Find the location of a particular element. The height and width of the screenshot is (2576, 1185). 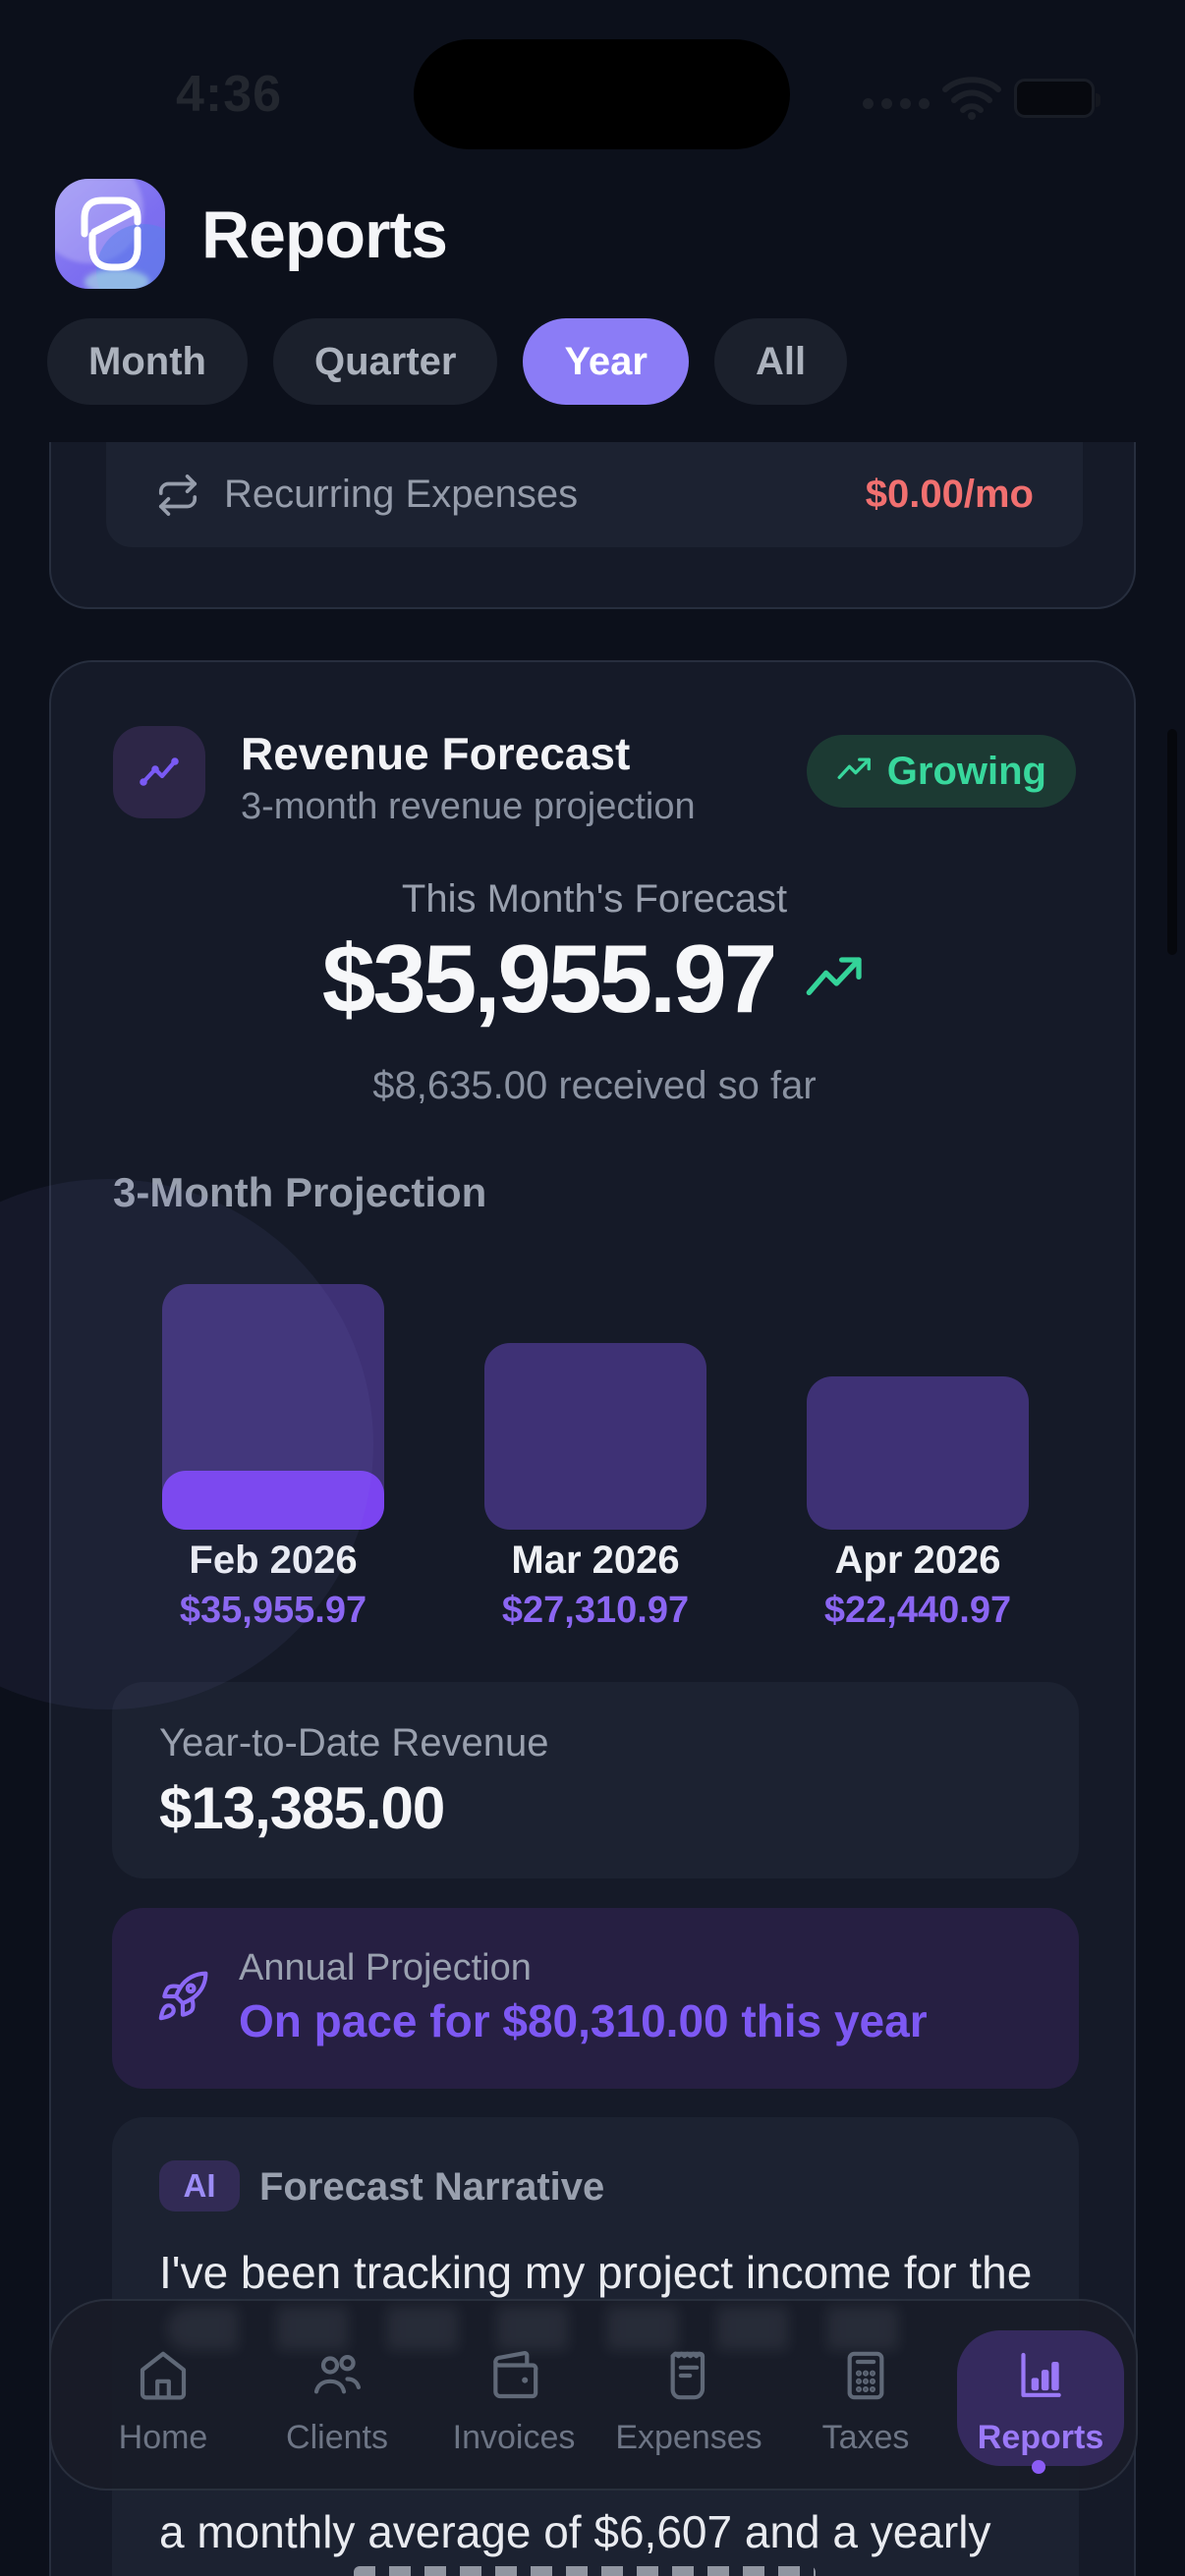

tab-home: Home is located at coordinates (164, 2402).